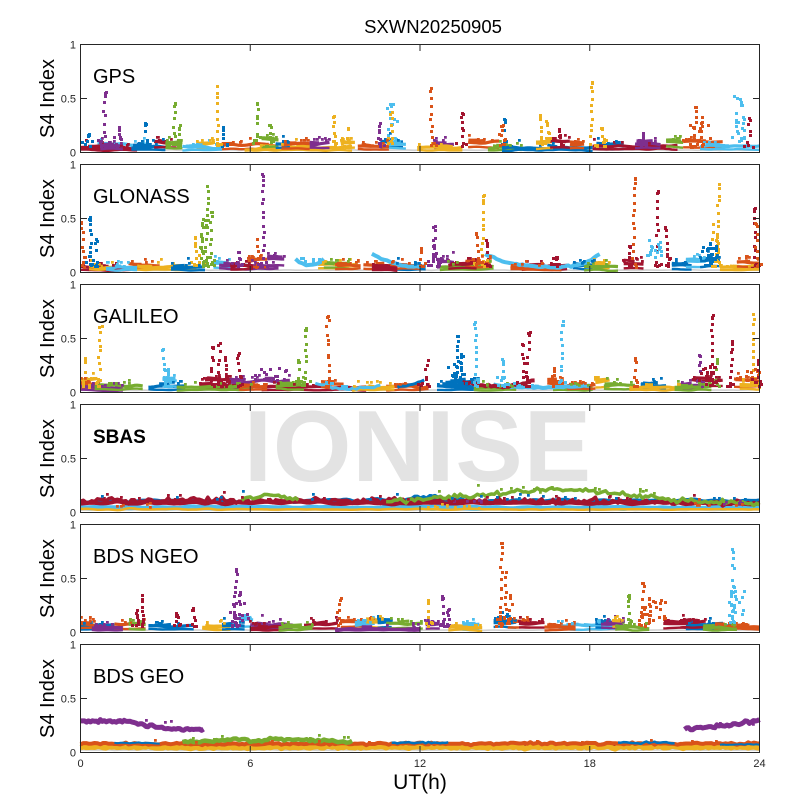 This screenshot has width=800, height=805. What do you see at coordinates (138, 677) in the screenshot?
I see `svg-text: BDS GEO` at bounding box center [138, 677].